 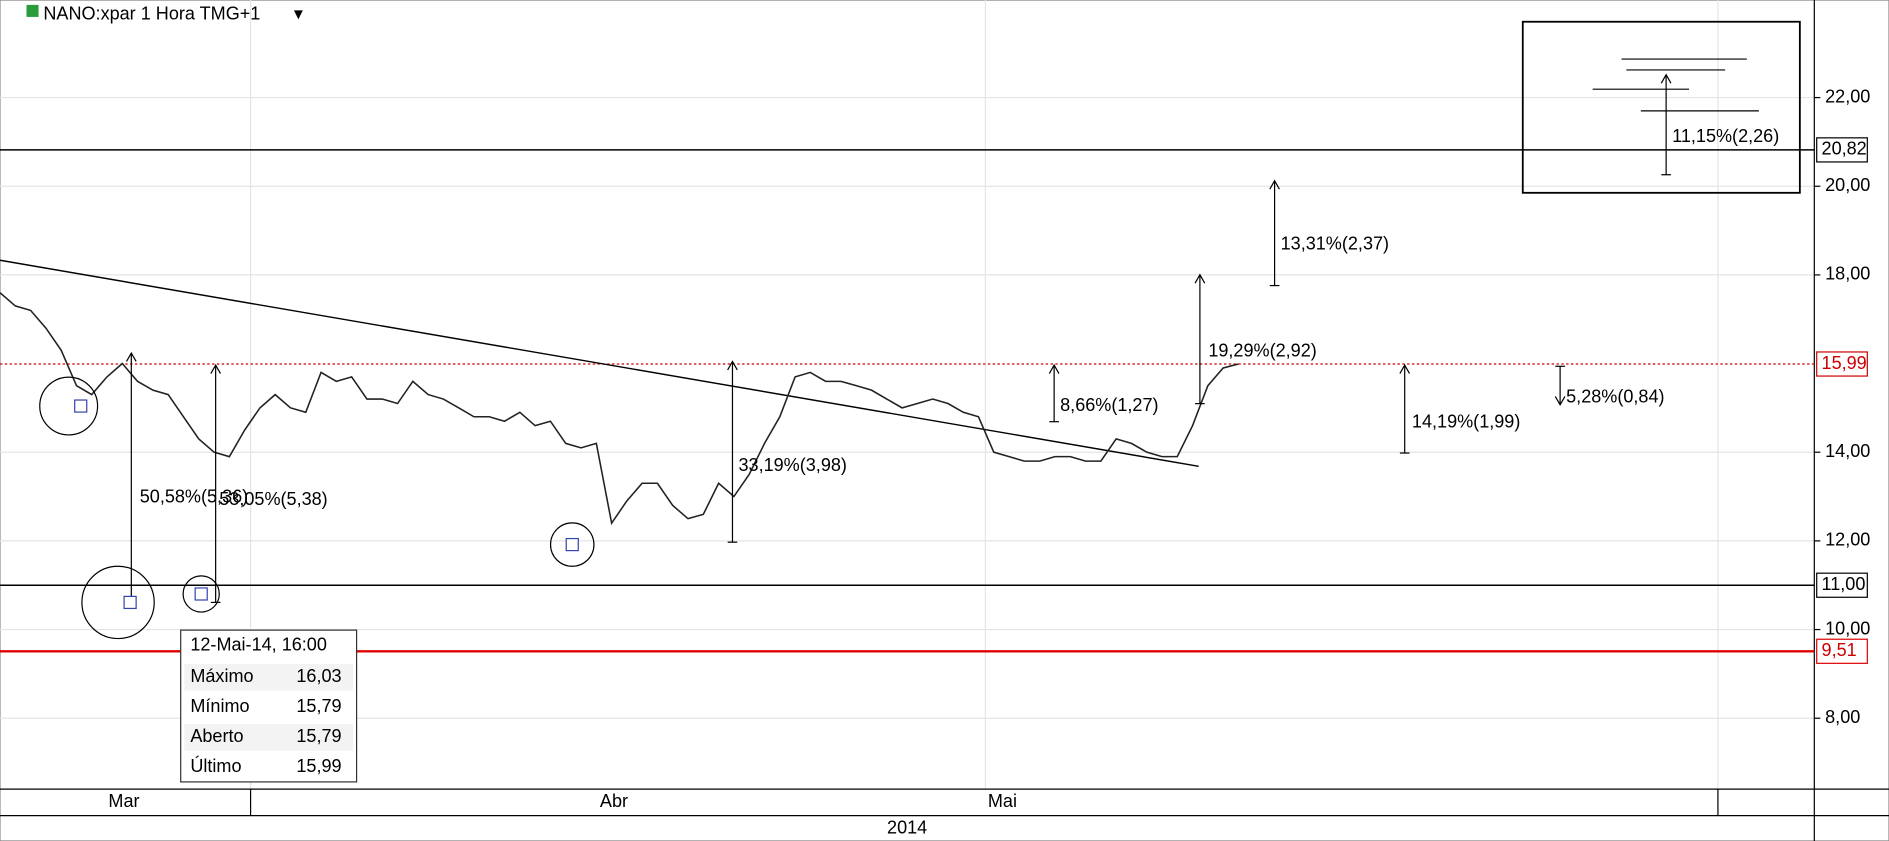 I want to click on measure-label: 53,05%(5,38), so click(x=273, y=499).